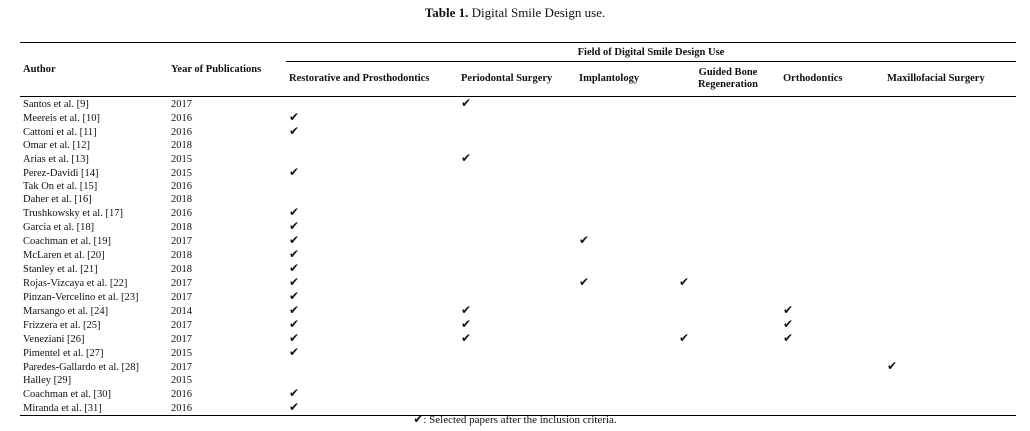  Describe the element at coordinates (538, 12) in the screenshot. I see `table-caption-text: Digital Smile Design use.` at that location.